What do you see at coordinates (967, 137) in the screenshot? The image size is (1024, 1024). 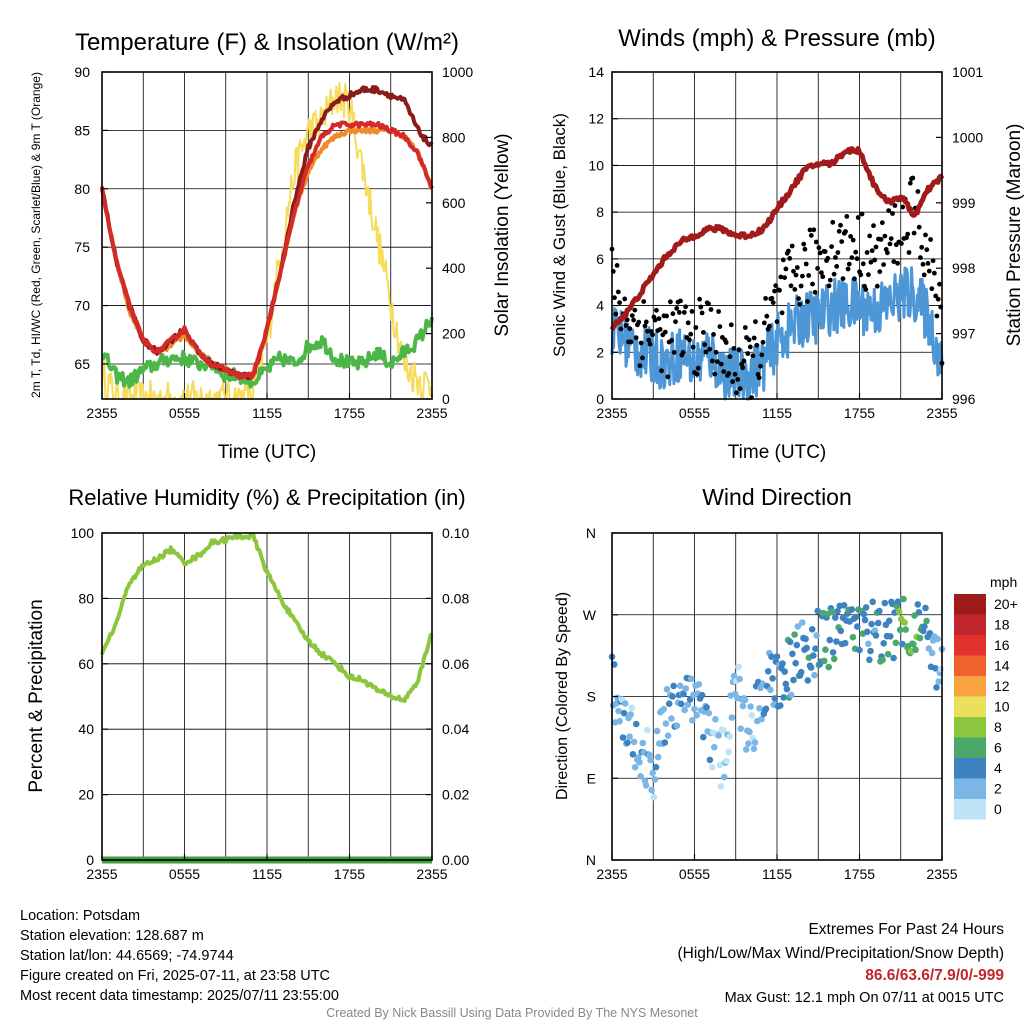 I see `y2-tick-label: 1000` at bounding box center [967, 137].